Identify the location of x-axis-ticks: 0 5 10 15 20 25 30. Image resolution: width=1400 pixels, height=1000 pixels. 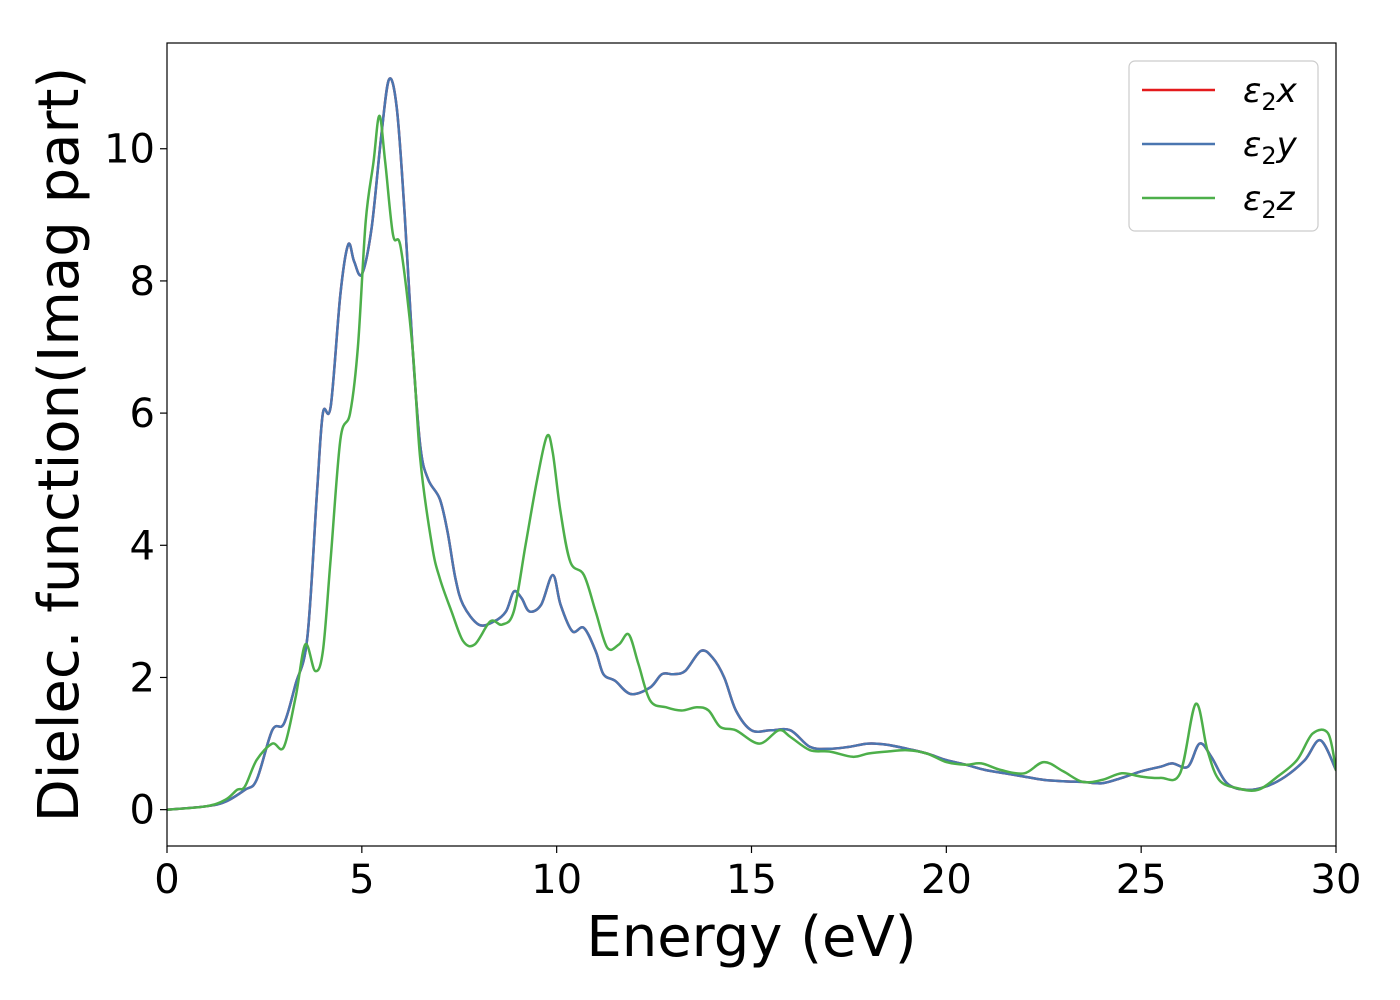
(757, 874).